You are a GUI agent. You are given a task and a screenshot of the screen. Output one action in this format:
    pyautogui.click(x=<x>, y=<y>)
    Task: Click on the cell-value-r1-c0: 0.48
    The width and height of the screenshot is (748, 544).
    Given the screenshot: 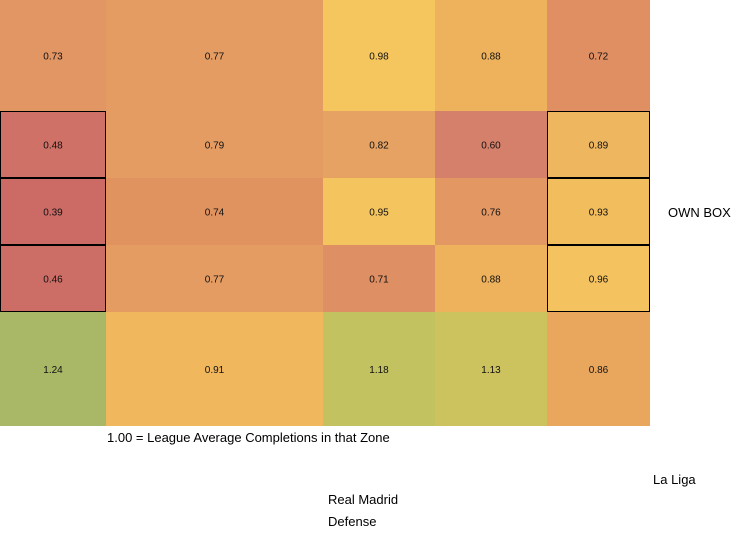 What is the action you would take?
    pyautogui.click(x=53, y=146)
    